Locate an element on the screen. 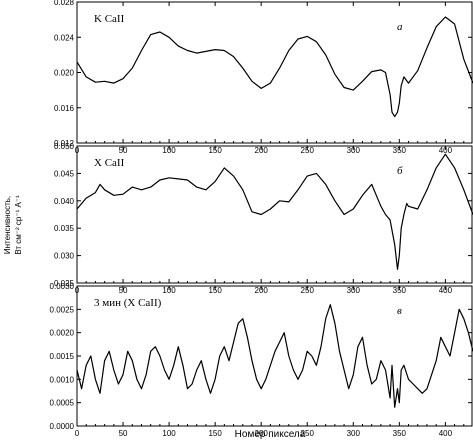 Image resolution: width=473 pixels, height=440 pixels. y-tick-label: 0.016 is located at coordinates (64, 108).